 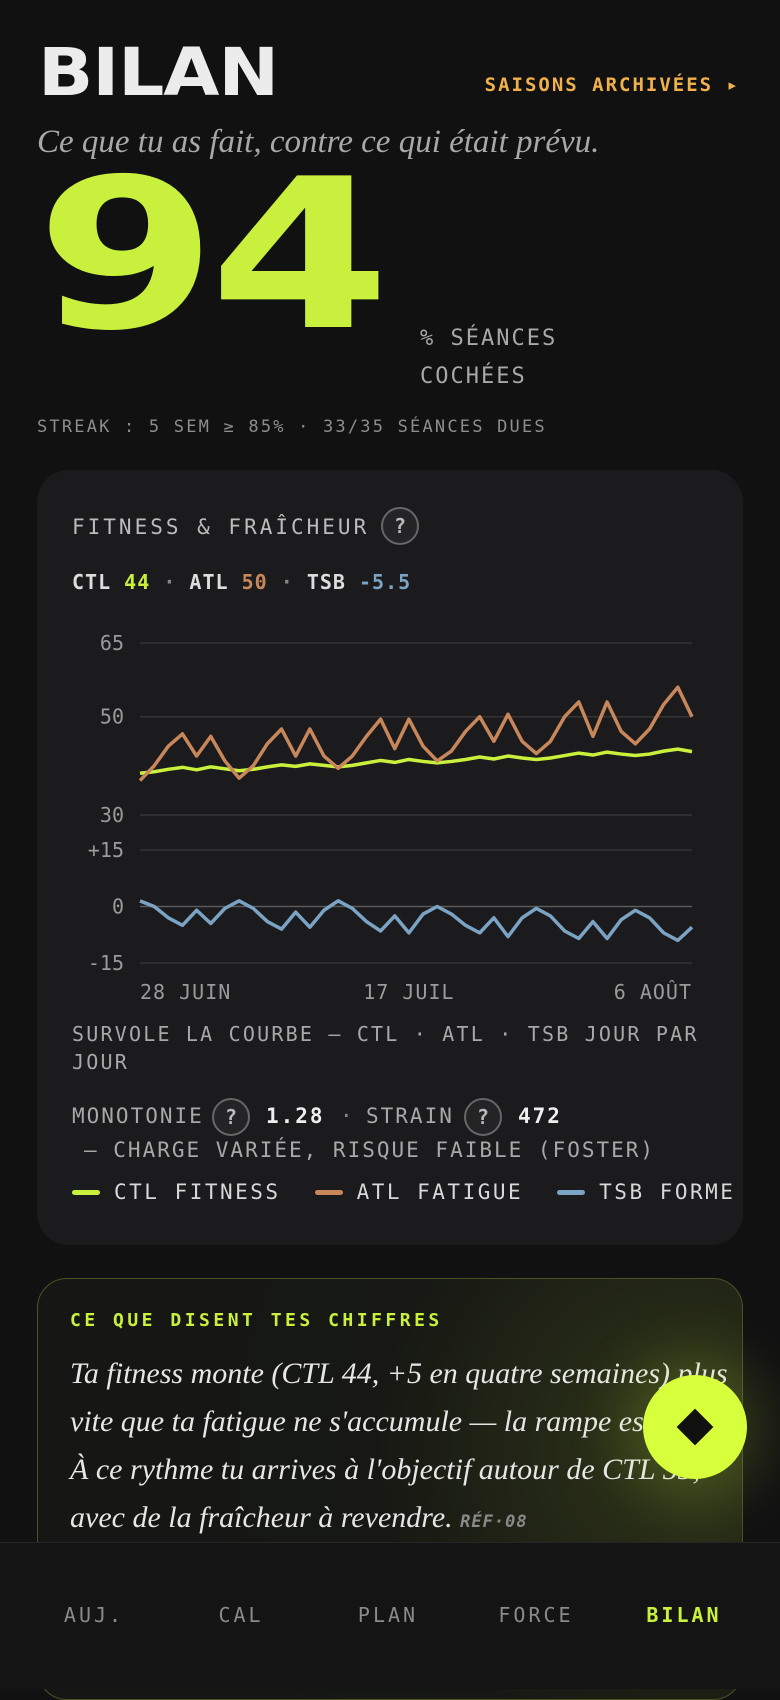 I want to click on load-note: — CHARGE VARIÉE, RISQUE FAIBLE (FOSTER), so click(x=370, y=1150).